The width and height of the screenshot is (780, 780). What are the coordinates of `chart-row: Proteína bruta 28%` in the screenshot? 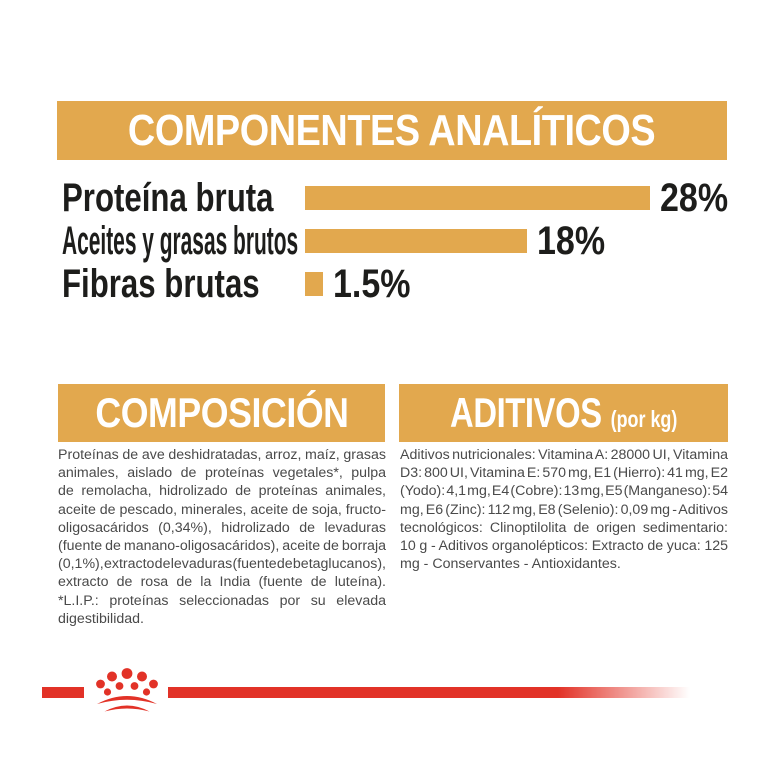 It's located at (390, 198).